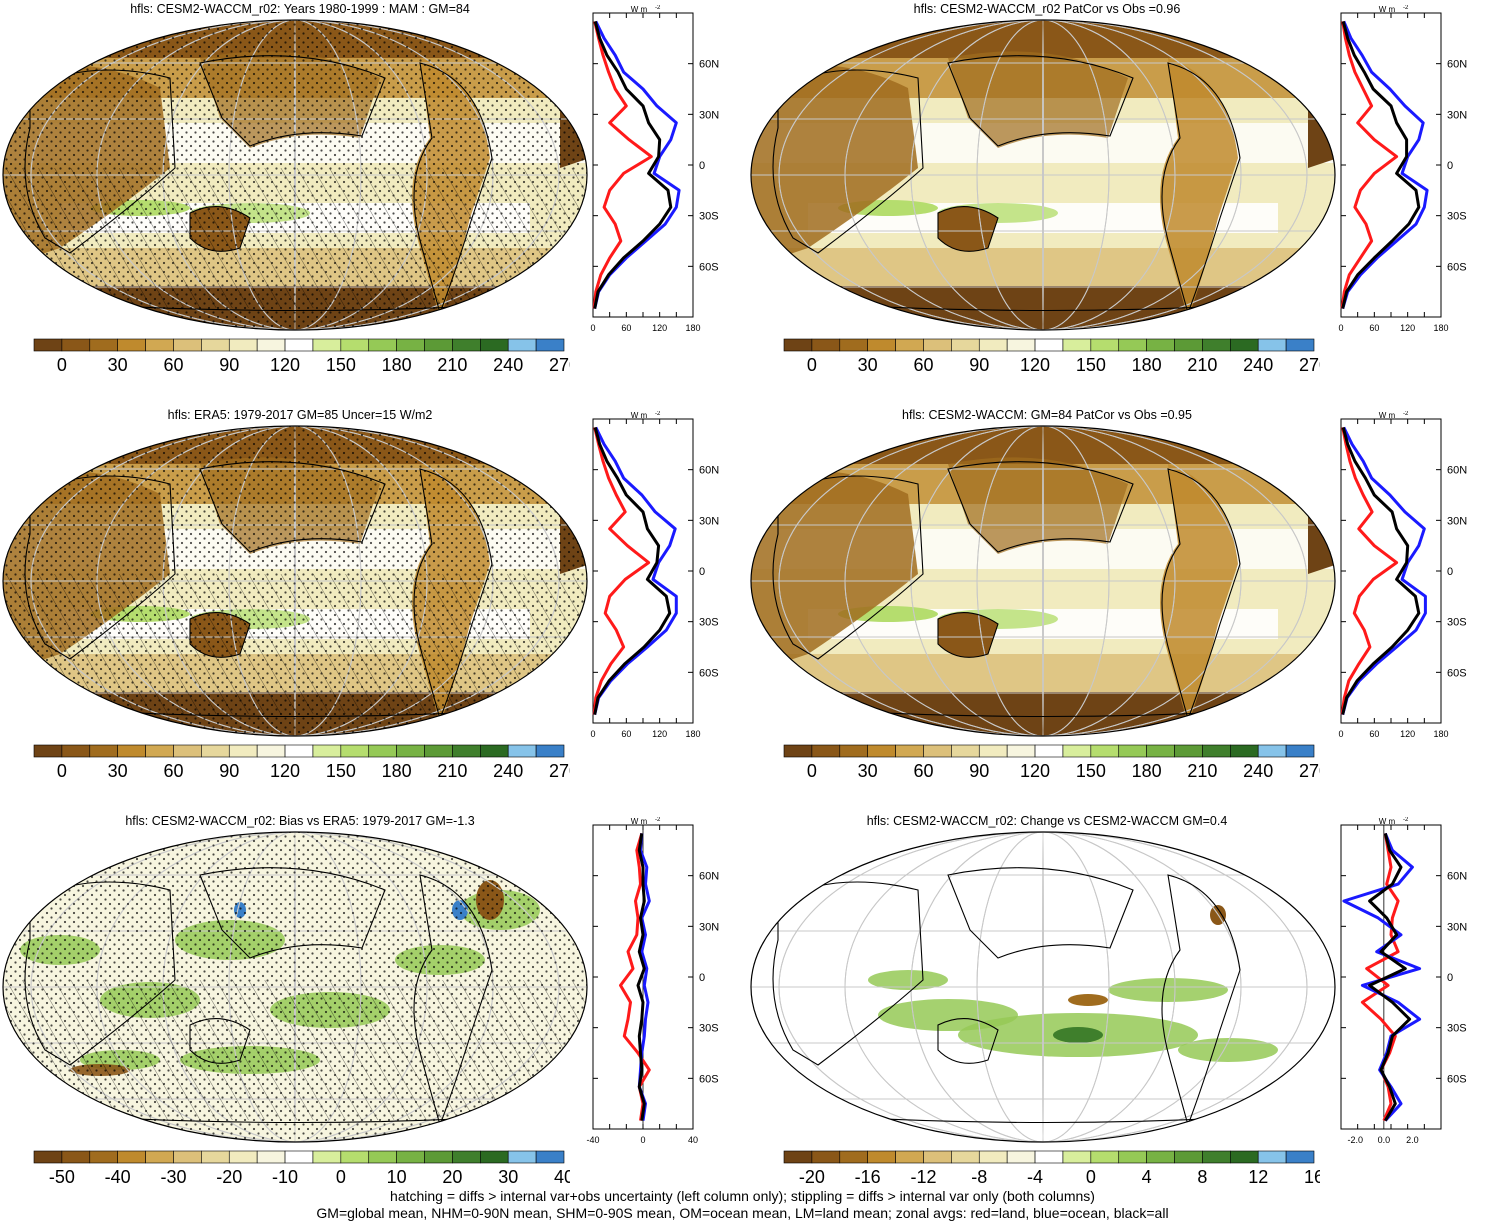 Image resolution: width=1485 pixels, height=1221 pixels. I want to click on zonal-plot-p3: W m -2 60N 30N 0 30S 60S 0 60 120 180, so click(658, 592).